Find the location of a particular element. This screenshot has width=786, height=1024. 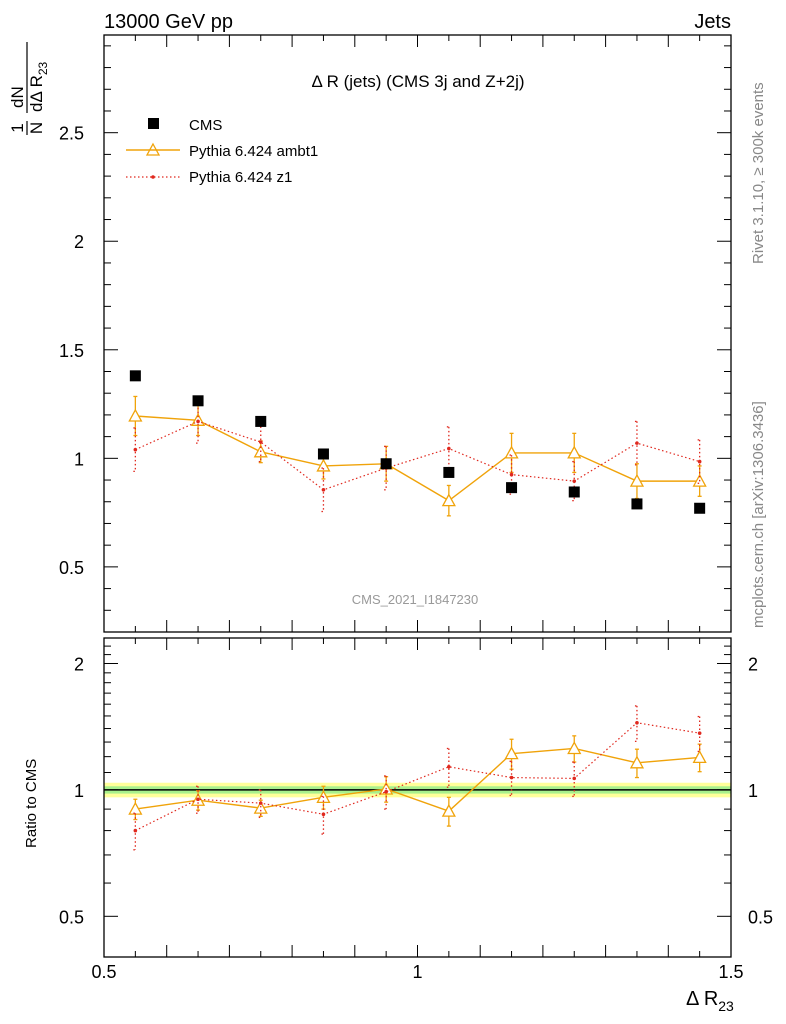

y-axis-label: 1 N dN dΔ R23 is located at coordinates (29, 88).